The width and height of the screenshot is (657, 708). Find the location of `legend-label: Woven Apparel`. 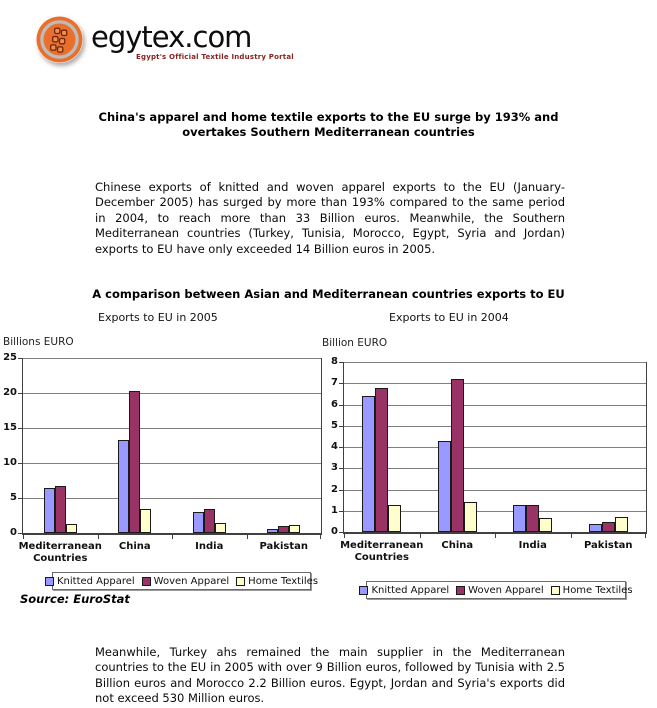

legend-label: Woven Apparel is located at coordinates (191, 581).